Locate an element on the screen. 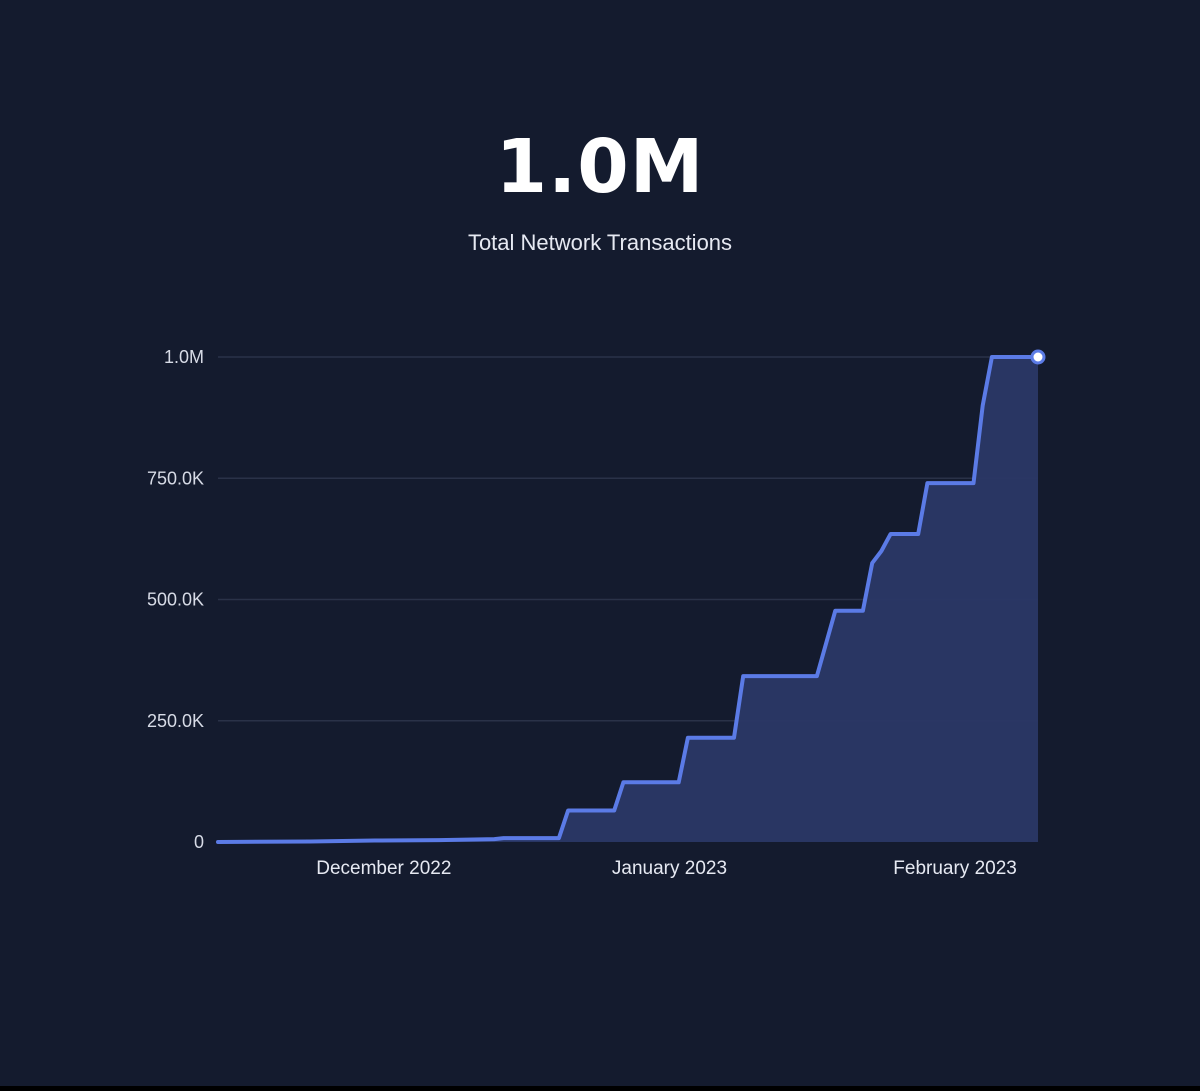 This screenshot has width=1200, height=1091. headline-label: Total Network Transactions is located at coordinates (600, 242).